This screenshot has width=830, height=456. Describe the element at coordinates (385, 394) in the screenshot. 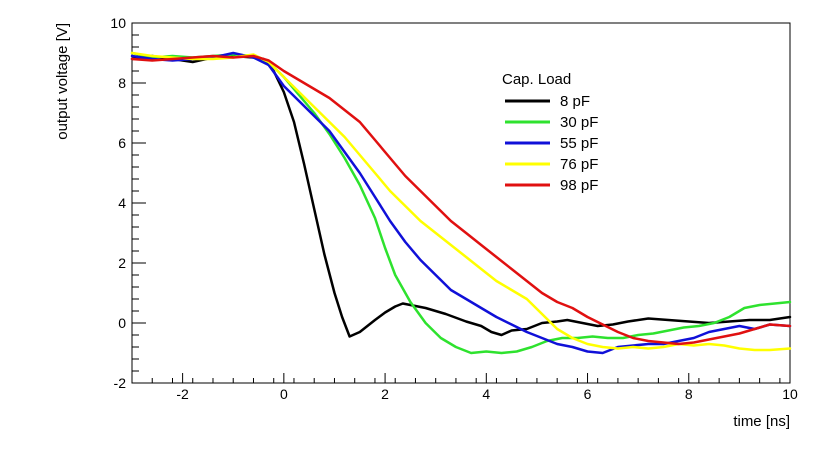

I see `x-tick-label: 2` at that location.